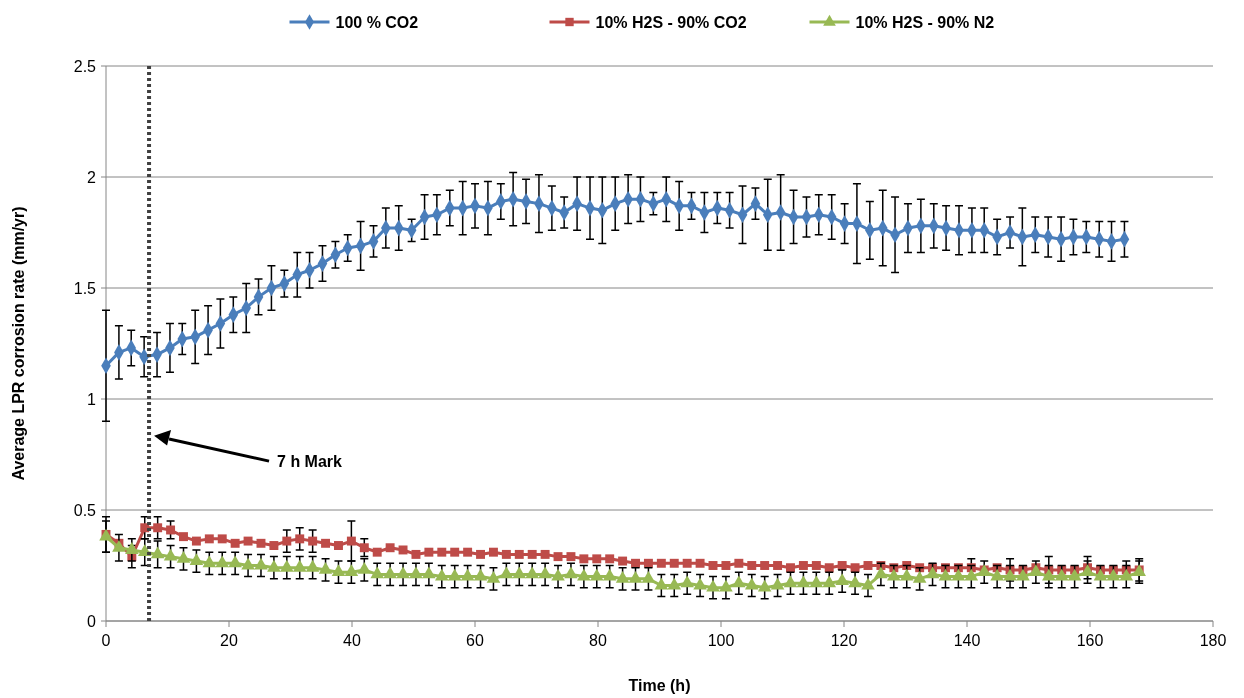 Image resolution: width=1244 pixels, height=698 pixels. Describe the element at coordinates (92, 399) in the screenshot. I see `y-tick-label: 1` at that location.